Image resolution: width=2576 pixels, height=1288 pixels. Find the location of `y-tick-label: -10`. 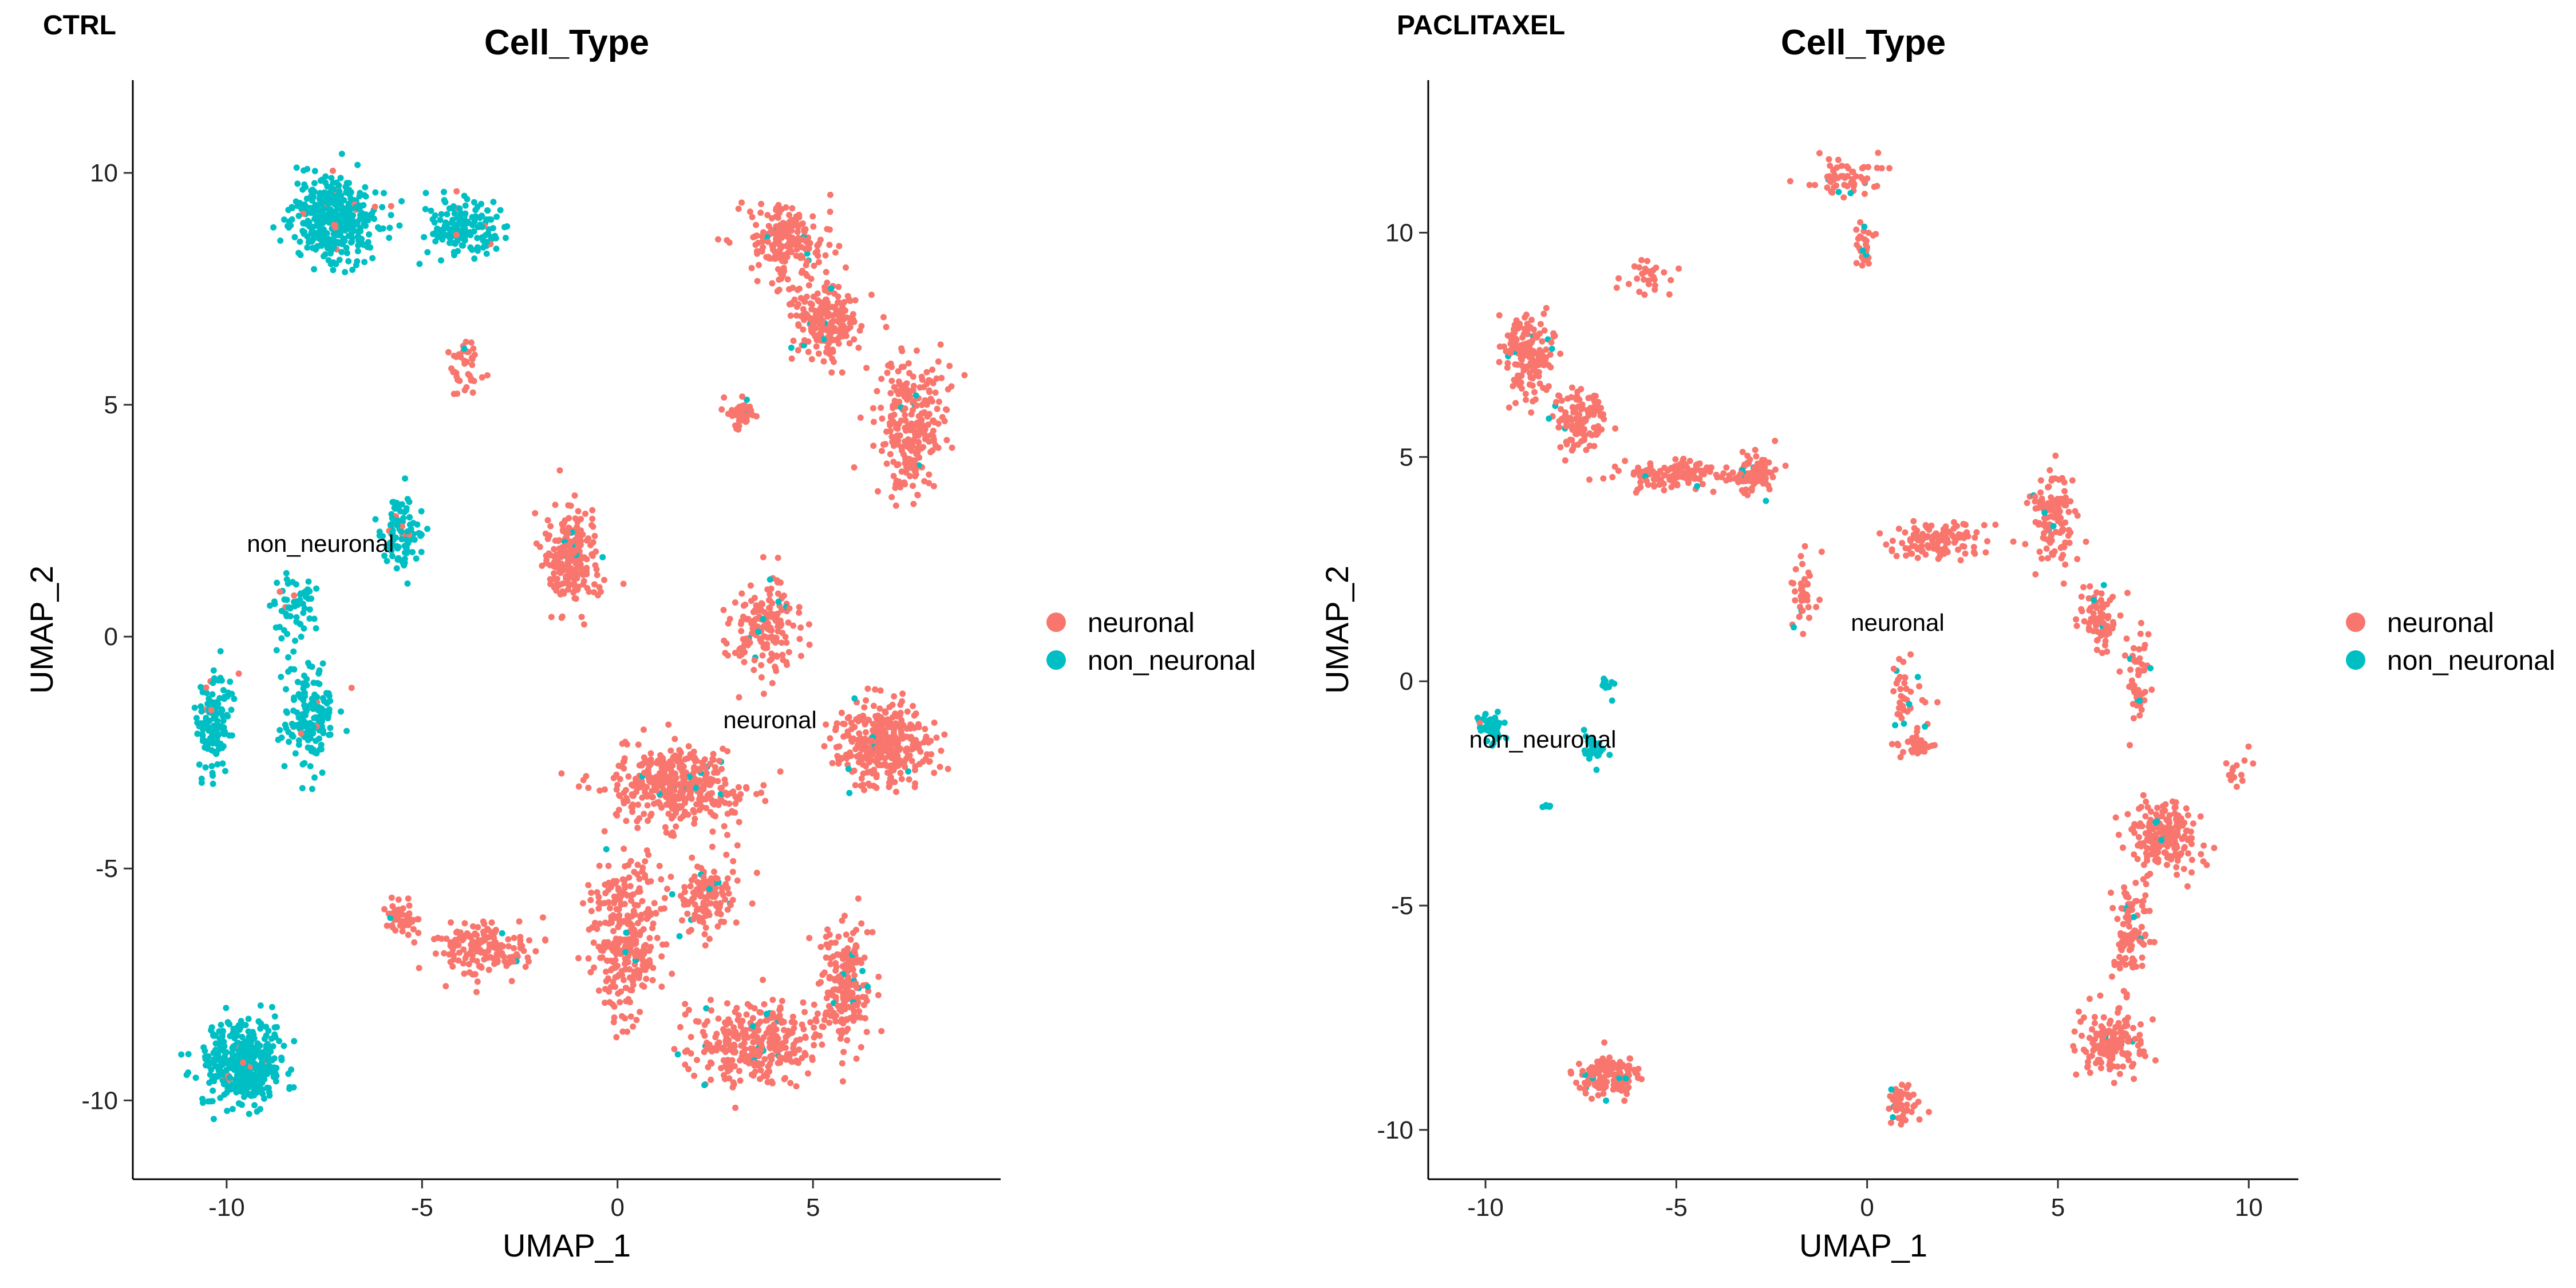

y-tick-label: -10 is located at coordinates (99, 1100).